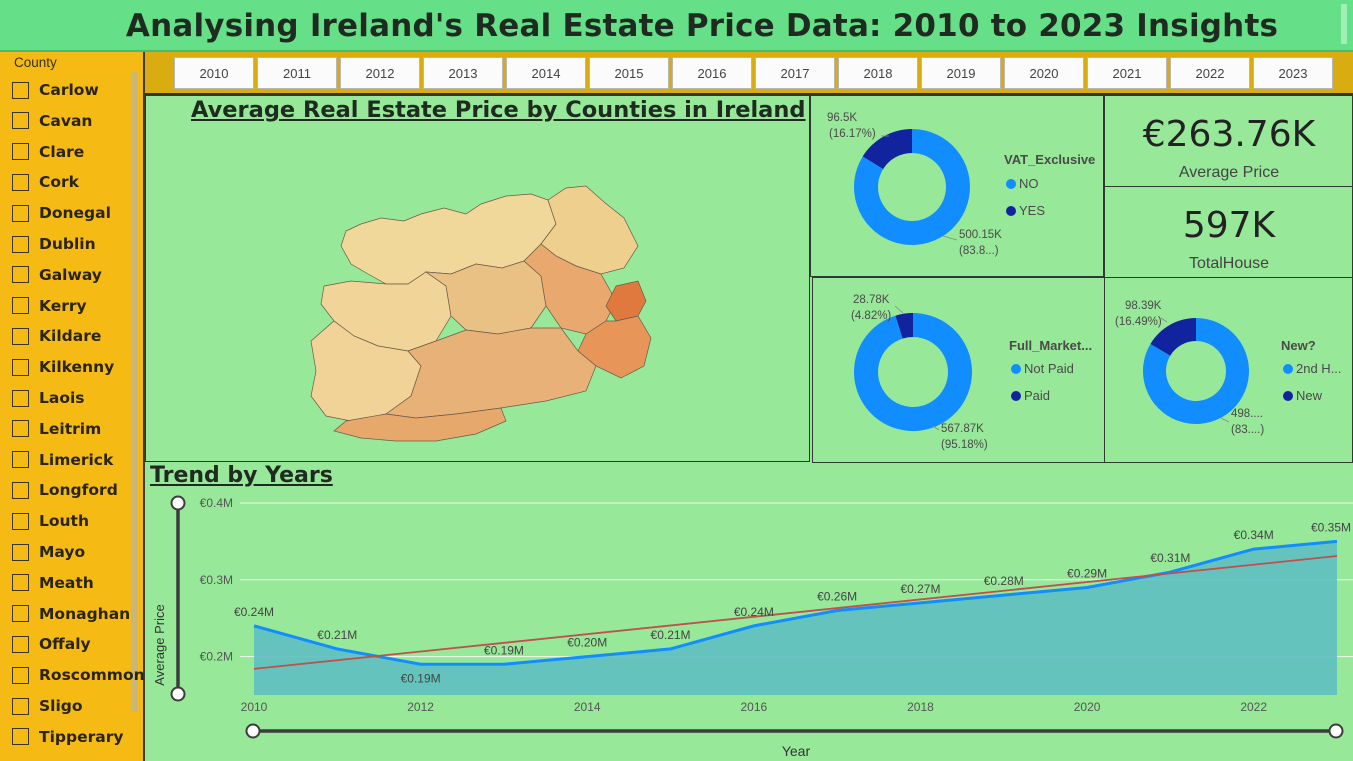  I want to click on new-donut-chart, so click(1229, 371).